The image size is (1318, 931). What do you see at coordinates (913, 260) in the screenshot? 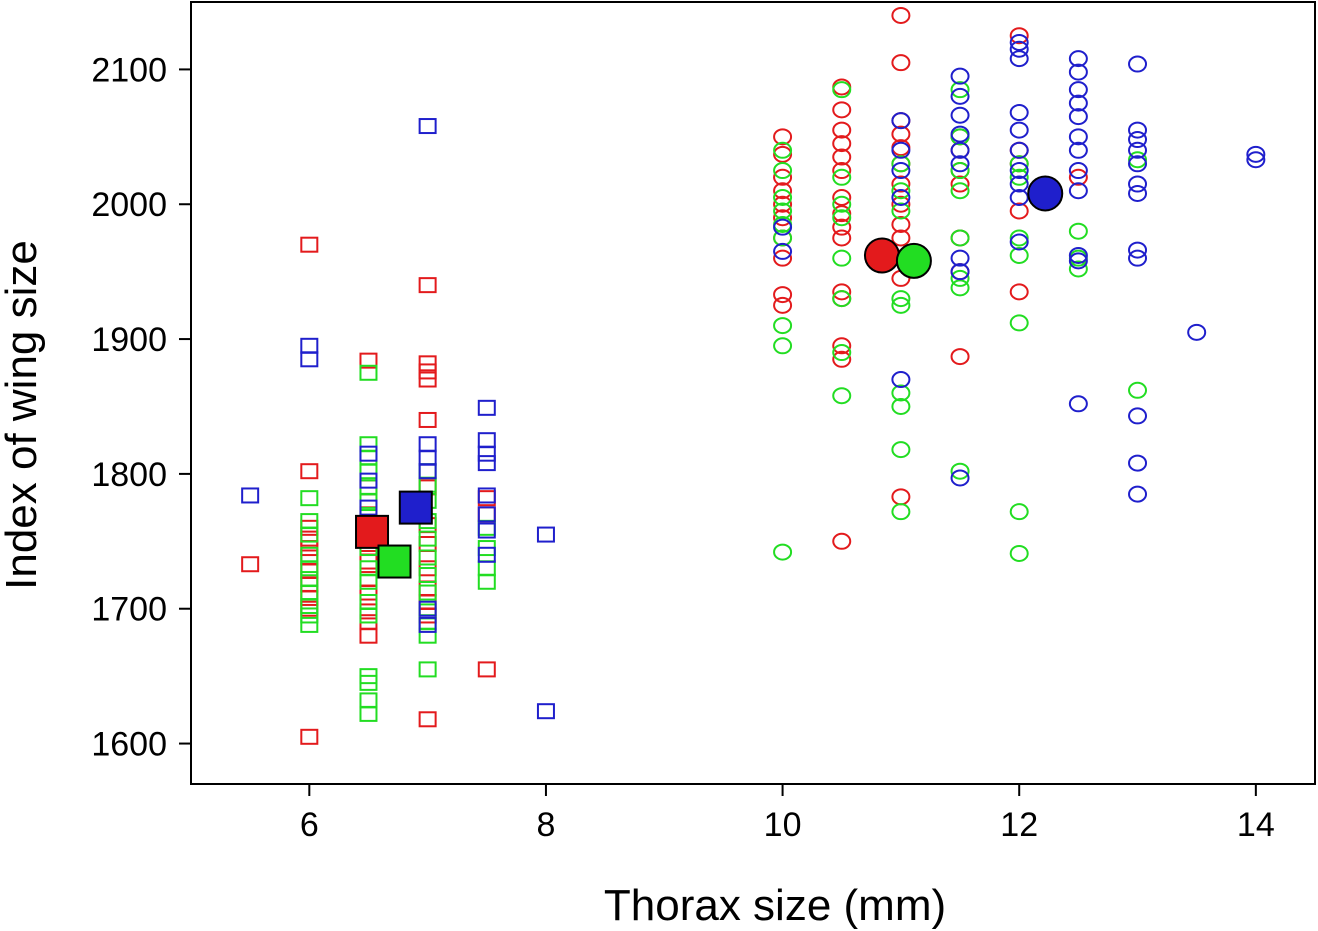
I see `green-circle-mean-marker` at bounding box center [913, 260].